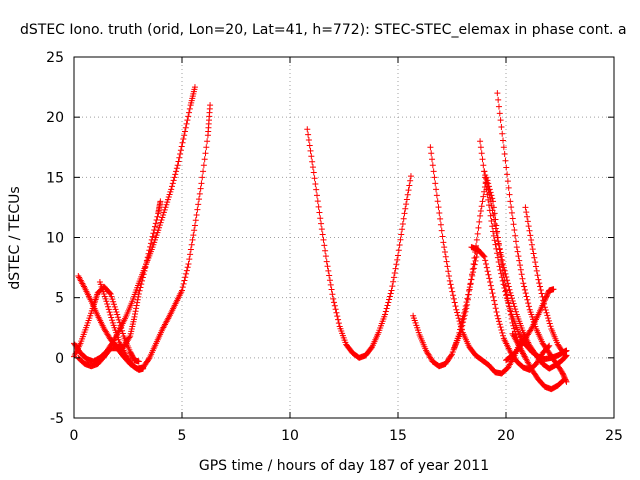  Describe the element at coordinates (15, 237) in the screenshot. I see `y-axis-label: dSTEC / TECUs` at that location.